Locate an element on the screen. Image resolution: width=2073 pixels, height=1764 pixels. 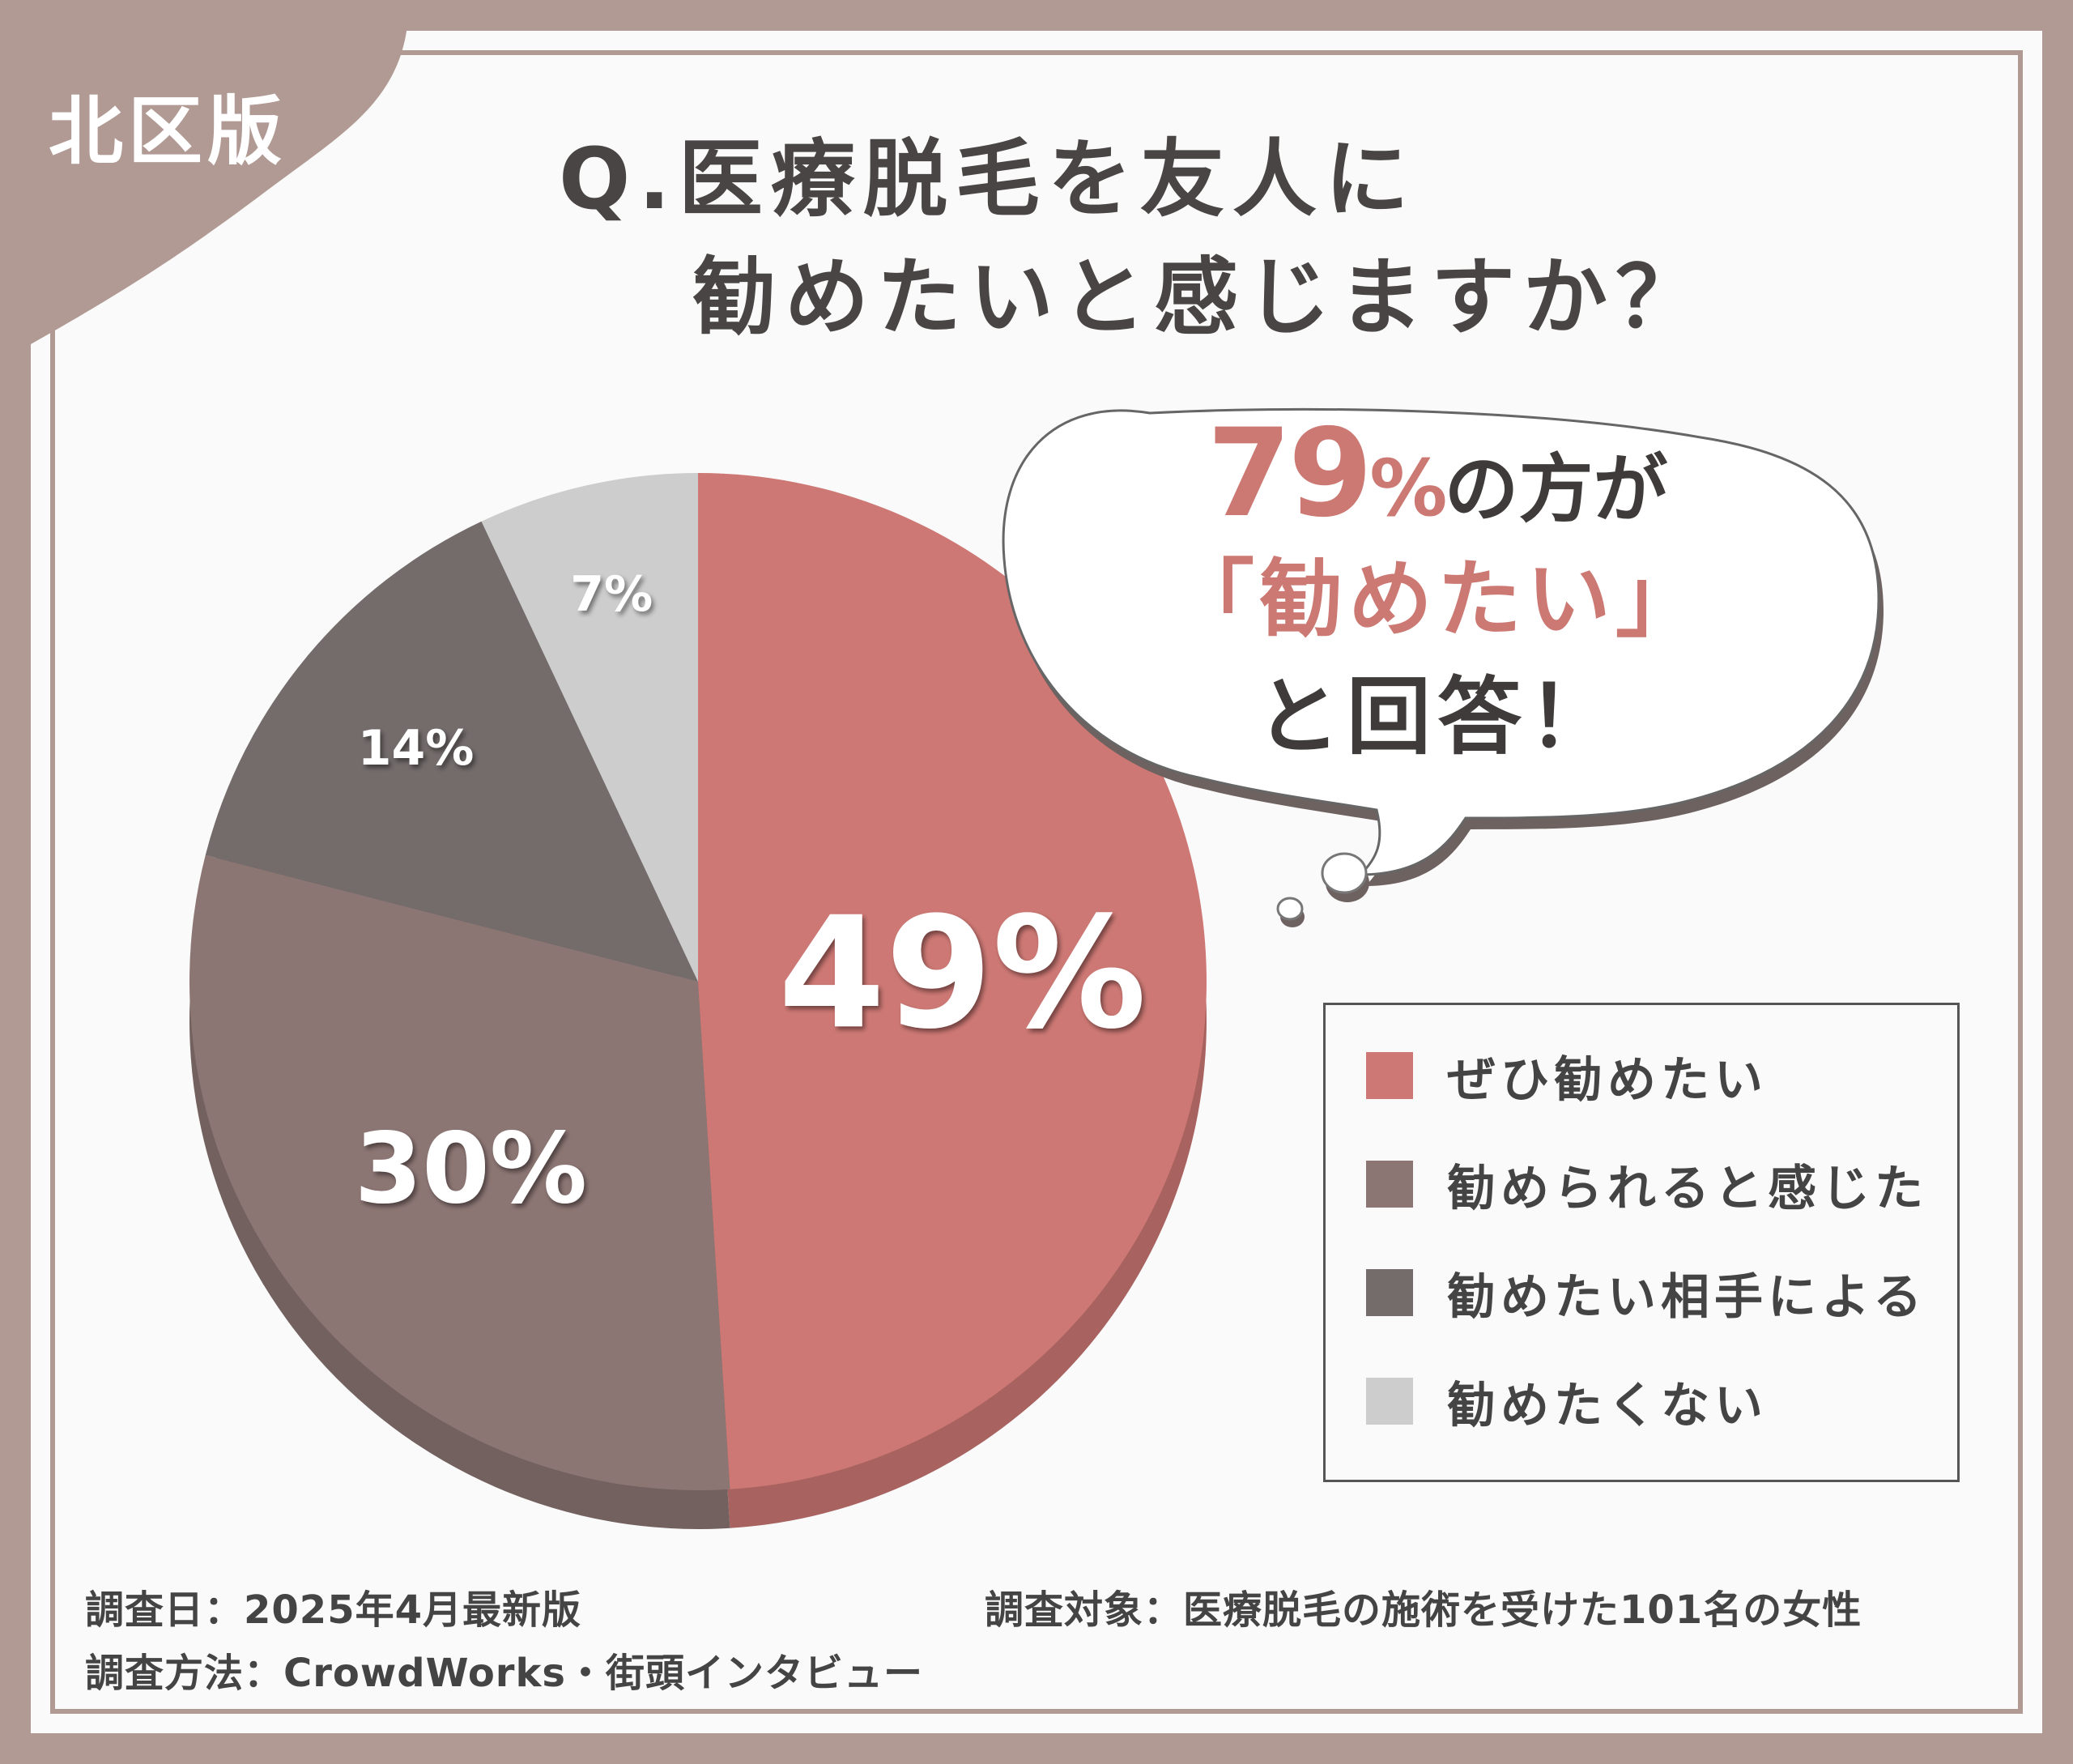
survey-date: 調査日：2025年4月最新版 is located at coordinates (333, 1610).